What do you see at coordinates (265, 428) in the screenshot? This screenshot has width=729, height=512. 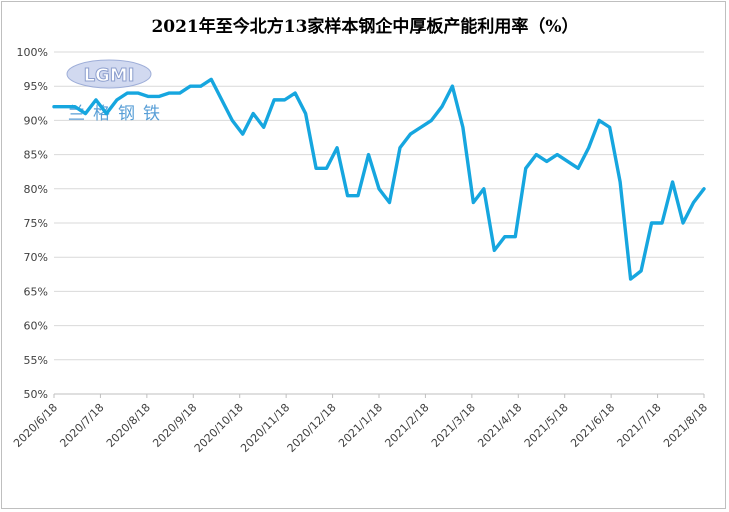 I see `x-tick-label: 2020/11/18` at bounding box center [265, 428].